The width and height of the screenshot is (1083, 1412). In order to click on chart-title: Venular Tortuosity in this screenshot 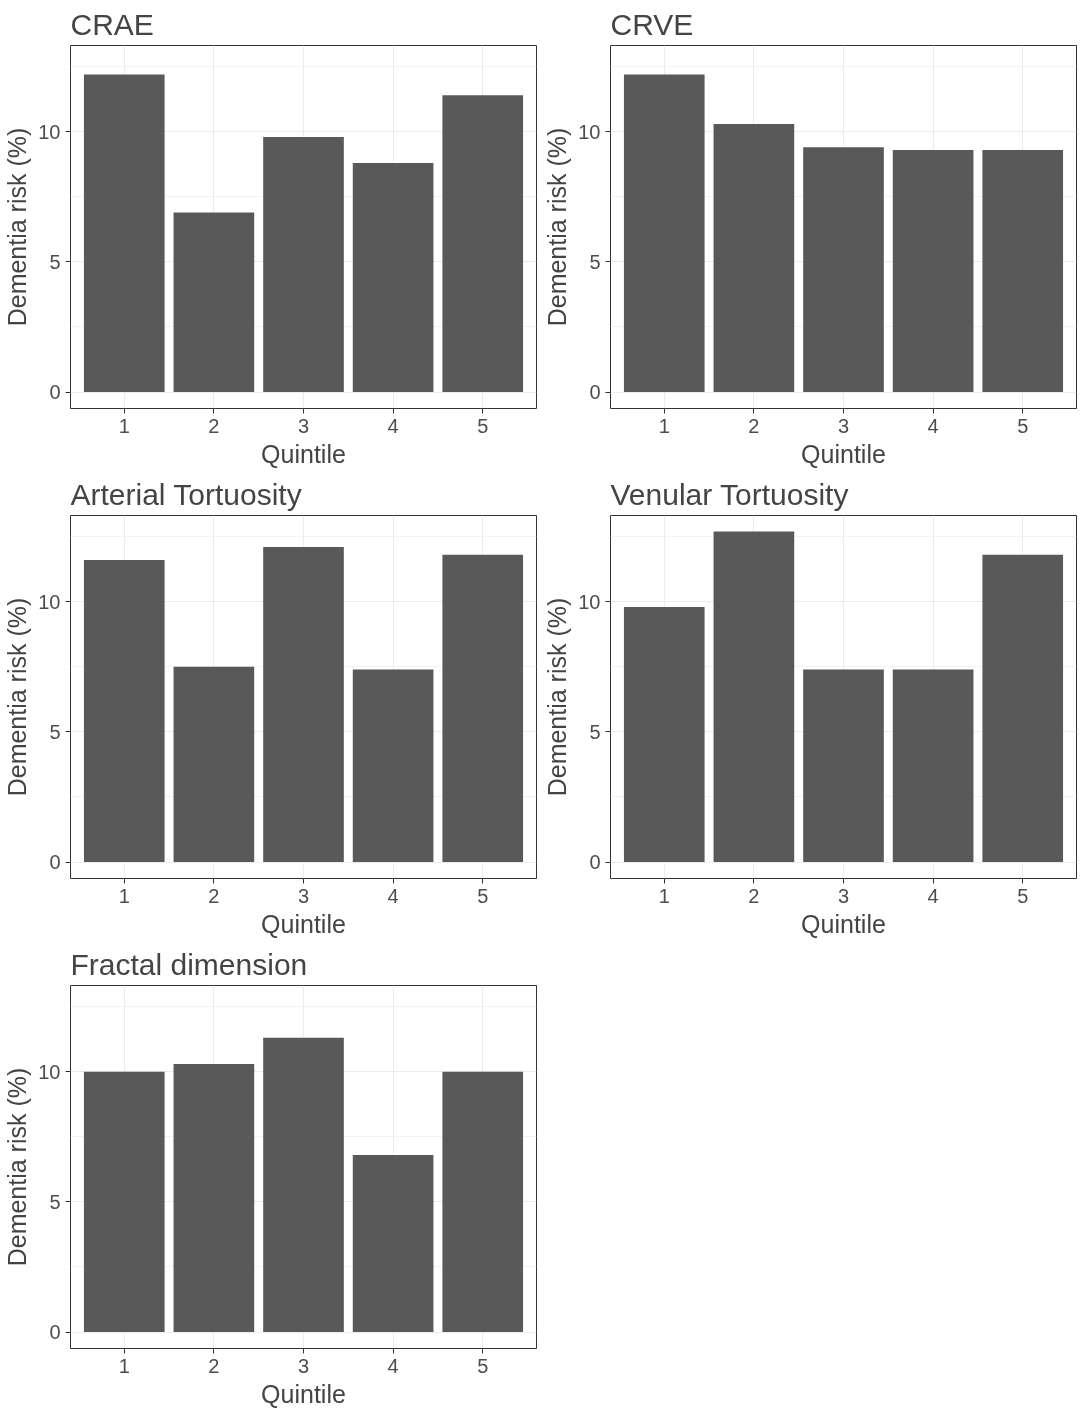, I will do `click(729, 494)`.